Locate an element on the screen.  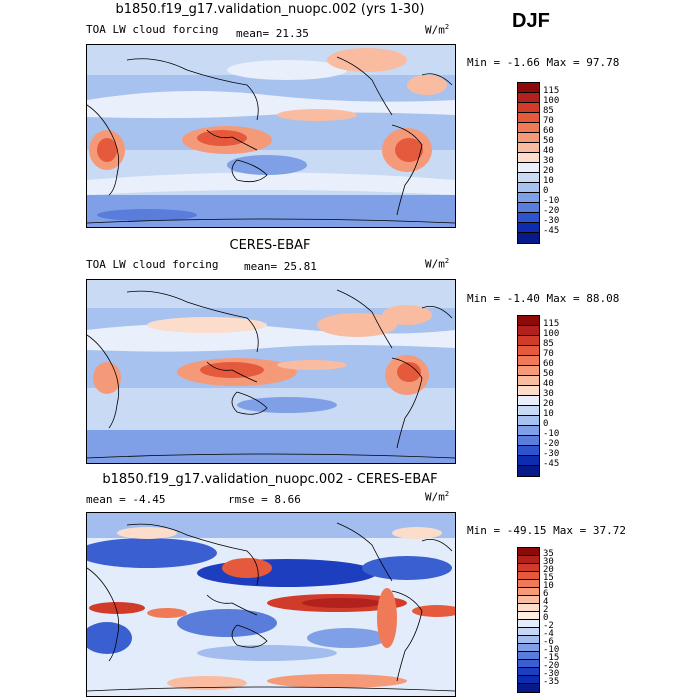
colorbar-tick-label: -2 is located at coordinates (548, 626).